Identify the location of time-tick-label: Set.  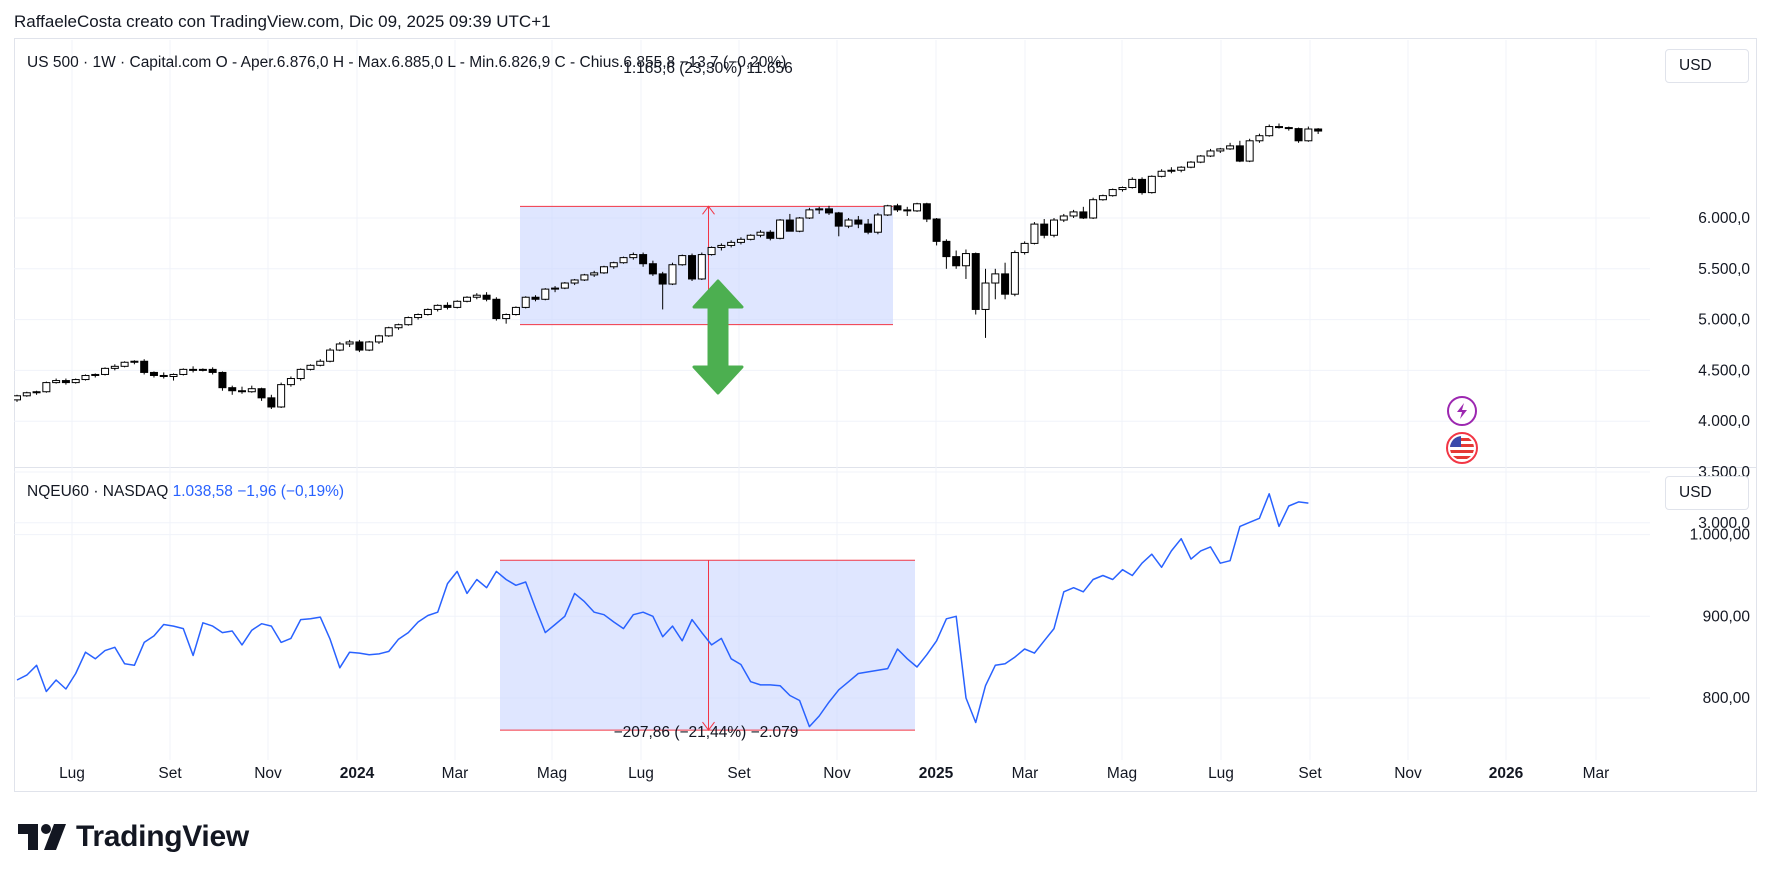
(170, 773).